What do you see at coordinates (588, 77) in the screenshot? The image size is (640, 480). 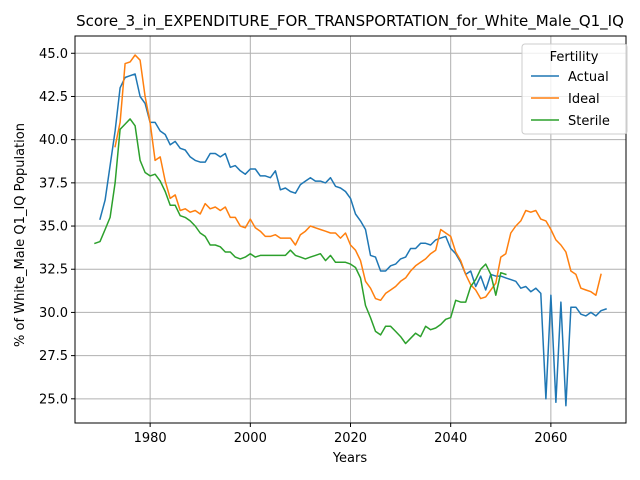 I see `legend-label-actual: Actual` at bounding box center [588, 77].